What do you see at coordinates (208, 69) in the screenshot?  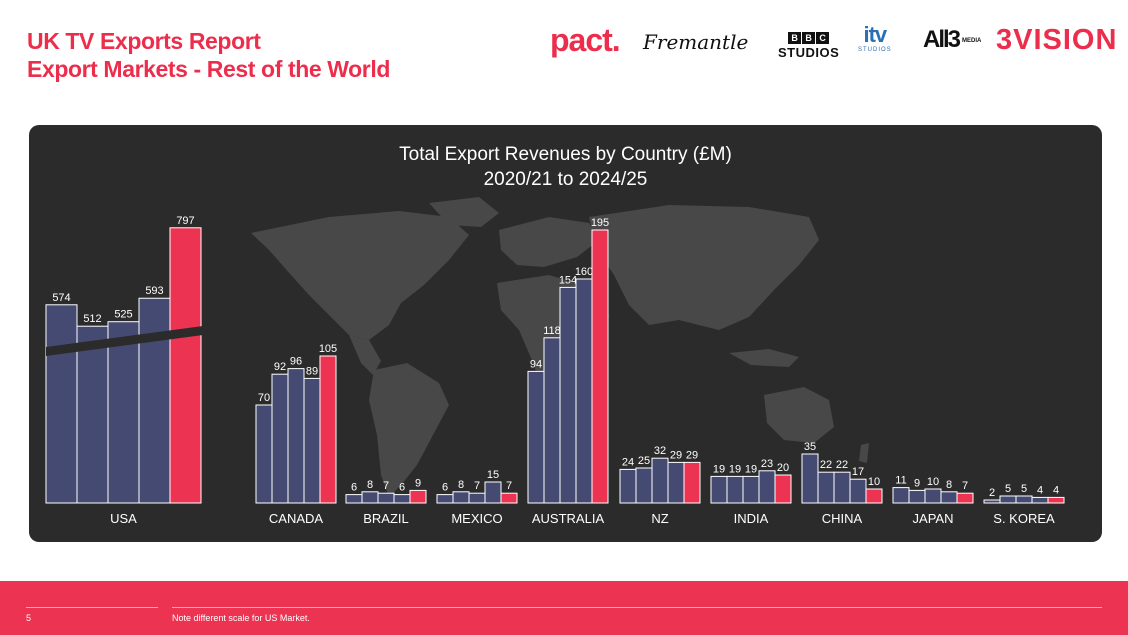 I see `report-title-line2: Export Markets - Rest of the World` at bounding box center [208, 69].